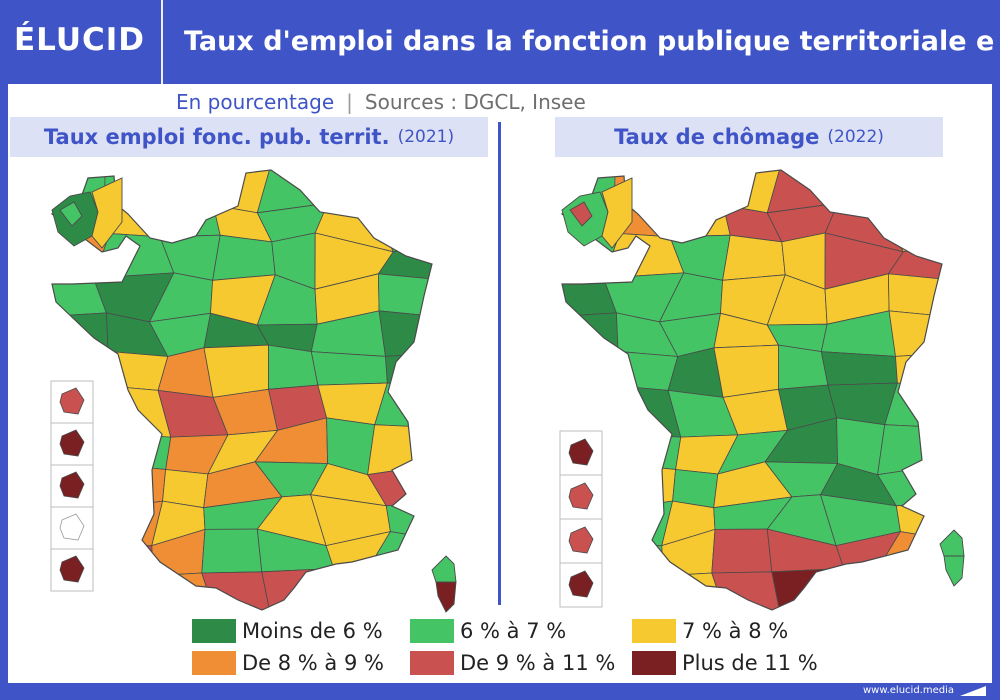 Image resolution: width=1000 pixels, height=700 pixels. What do you see at coordinates (750, 663) in the screenshot?
I see `legend-label: Plus de 11 %` at bounding box center [750, 663].